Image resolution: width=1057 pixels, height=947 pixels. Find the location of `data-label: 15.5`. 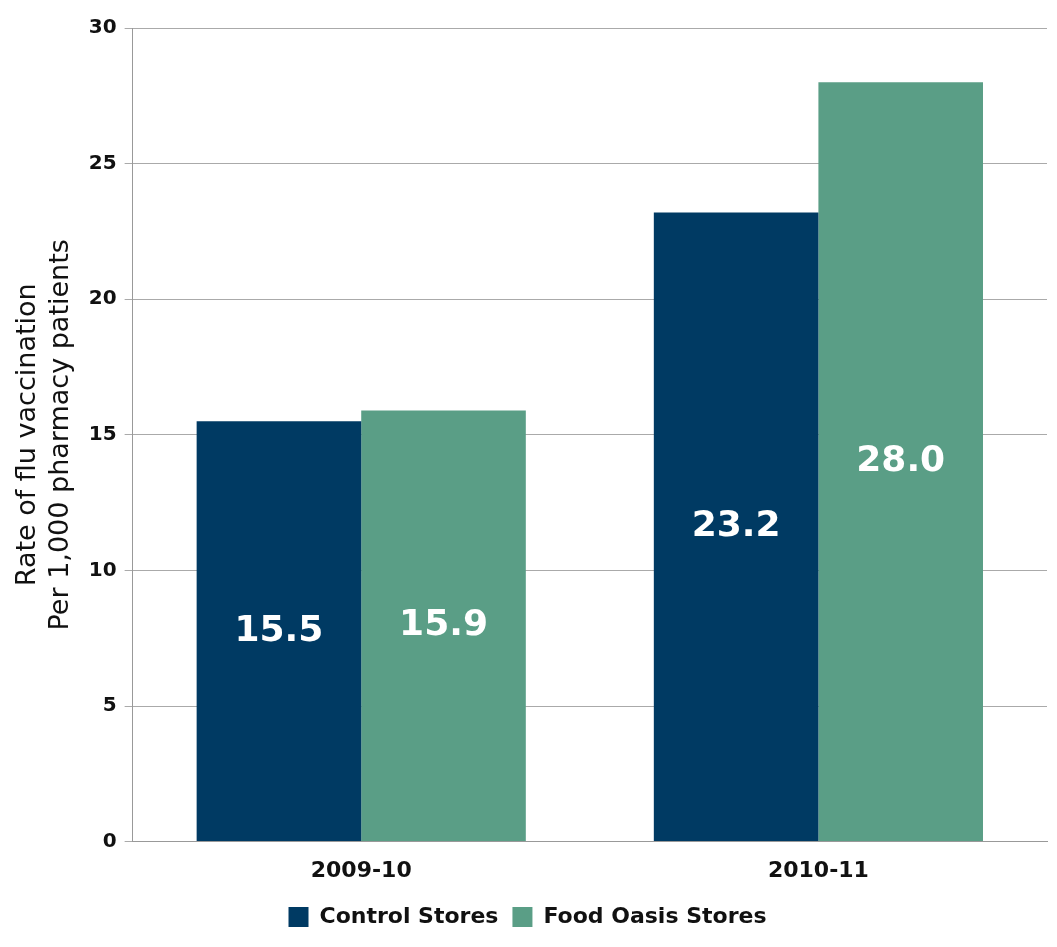

data-label: 15.5 is located at coordinates (279, 628).